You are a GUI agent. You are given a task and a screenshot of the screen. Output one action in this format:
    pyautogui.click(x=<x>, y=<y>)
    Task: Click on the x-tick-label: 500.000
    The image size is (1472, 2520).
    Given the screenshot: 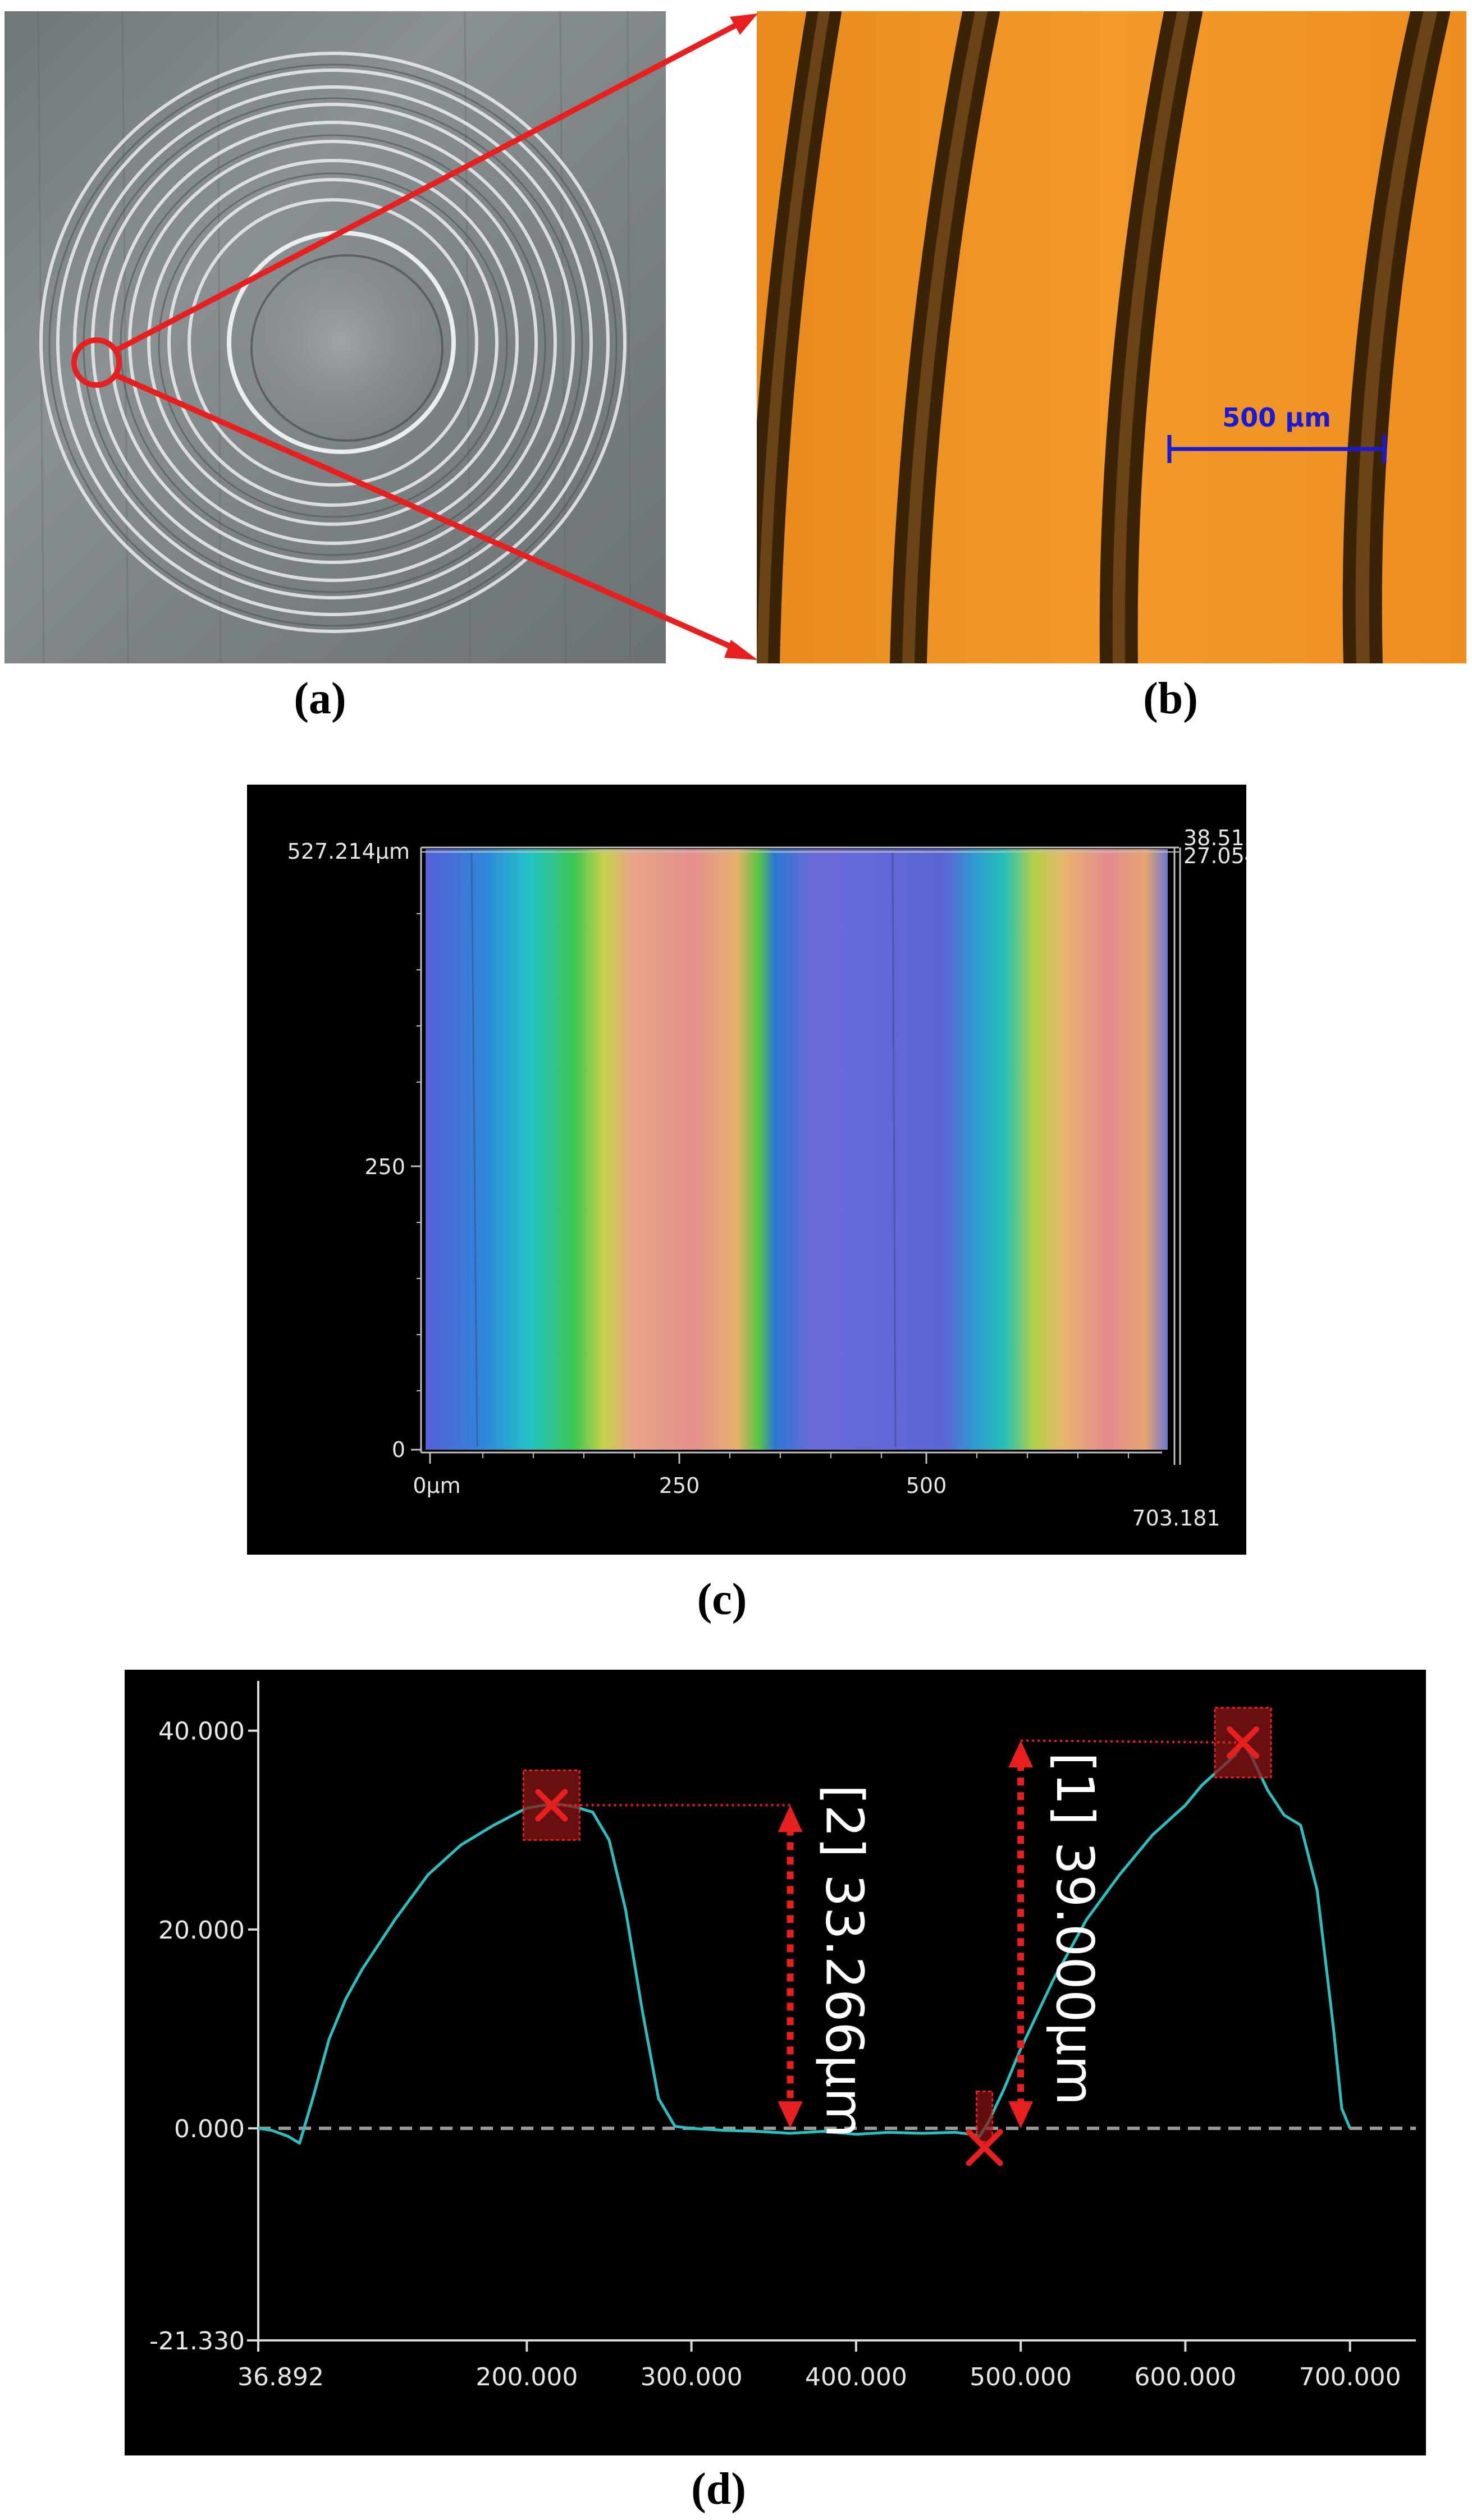 What is the action you would take?
    pyautogui.click(x=1021, y=2377)
    